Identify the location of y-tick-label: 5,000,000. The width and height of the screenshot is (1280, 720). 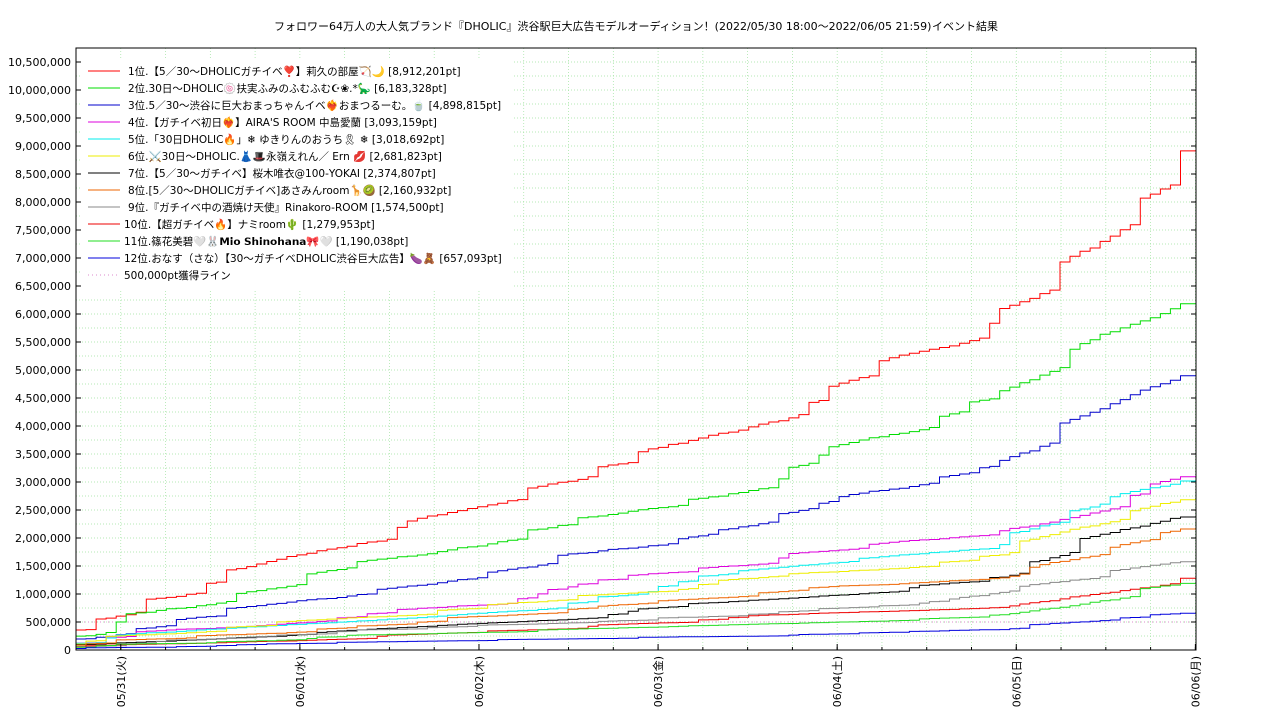
(43, 370).